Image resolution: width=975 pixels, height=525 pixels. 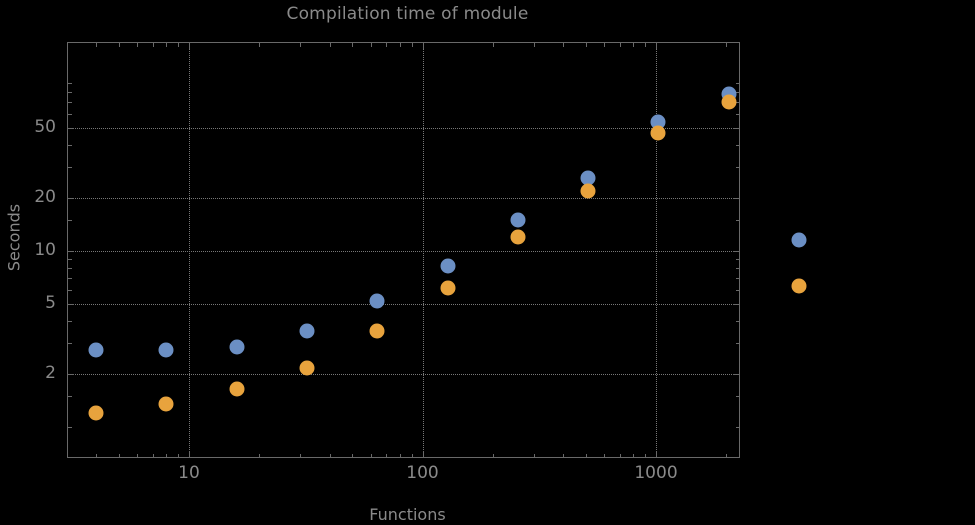 What do you see at coordinates (50, 373) in the screenshot?
I see `y-tick-label: 2` at bounding box center [50, 373].